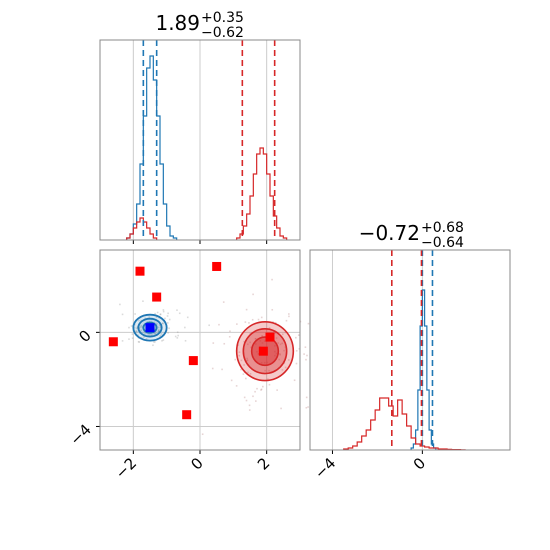 This screenshot has width=550, height=550. What do you see at coordinates (222, 18) in the screenshot?
I see `title-plus: +0.35` at bounding box center [222, 18].